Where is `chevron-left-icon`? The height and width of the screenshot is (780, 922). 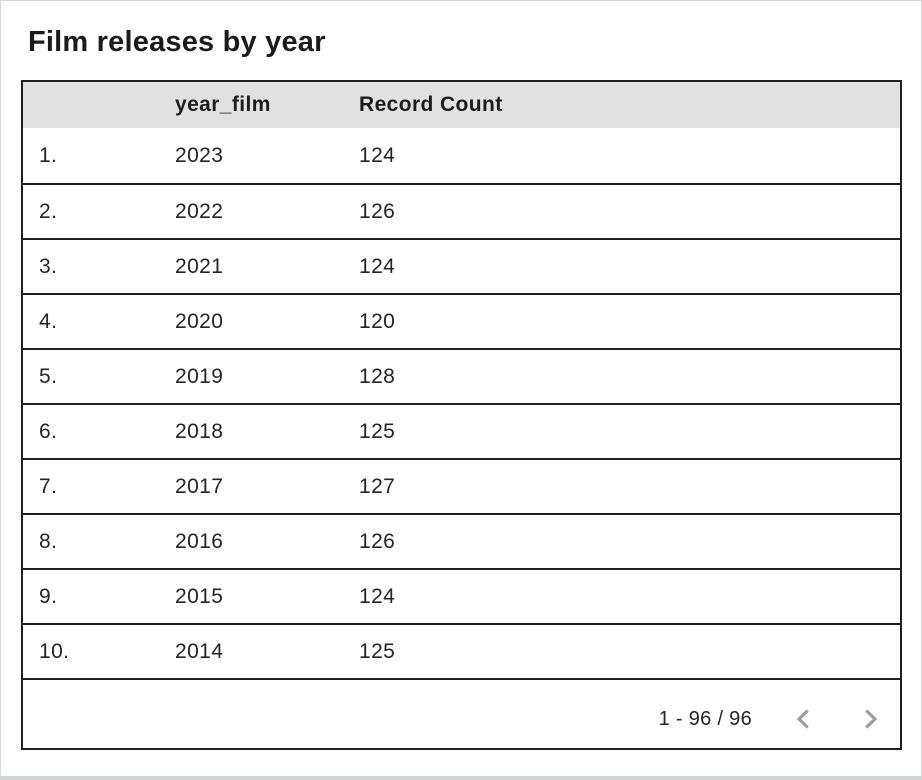 chevron-left-icon is located at coordinates (804, 719).